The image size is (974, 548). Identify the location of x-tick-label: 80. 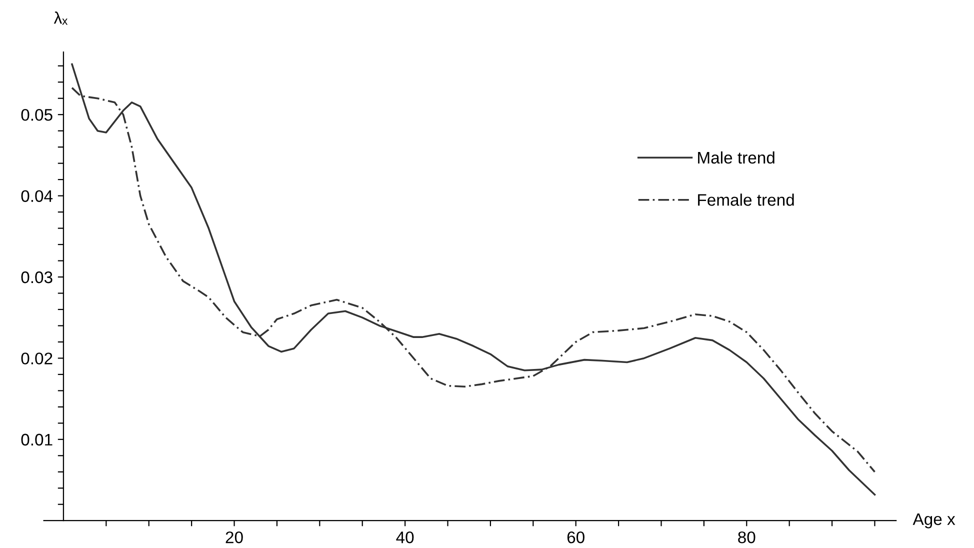
(747, 537).